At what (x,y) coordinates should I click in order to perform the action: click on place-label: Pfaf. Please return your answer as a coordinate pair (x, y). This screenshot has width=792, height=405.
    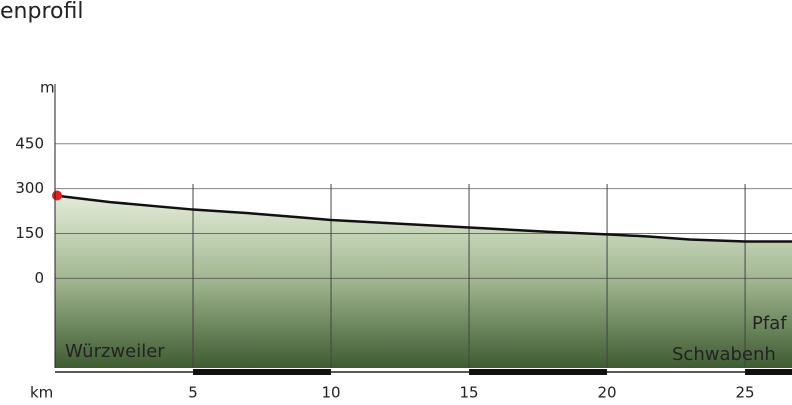
    Looking at the image, I should click on (769, 323).